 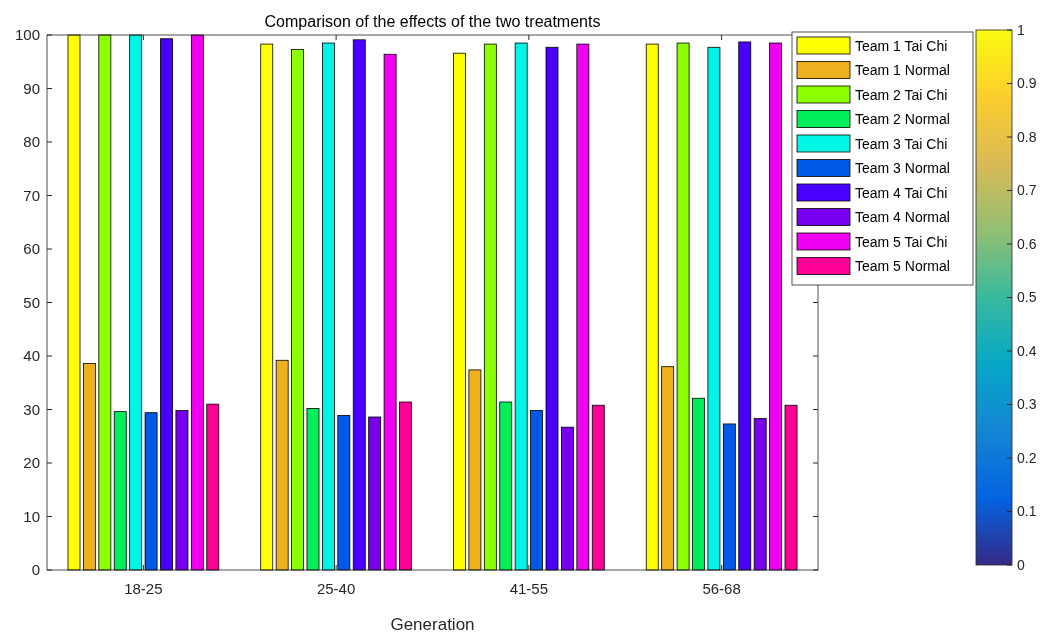 What do you see at coordinates (1027, 190) in the screenshot?
I see `color-bar-label: 0.7` at bounding box center [1027, 190].